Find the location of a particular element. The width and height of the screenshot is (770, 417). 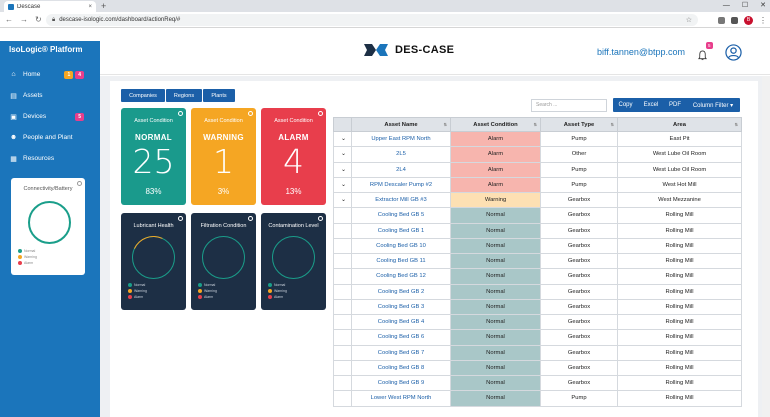

asset-name-link: Cooling Bed GB 1 is located at coordinates (401, 230).